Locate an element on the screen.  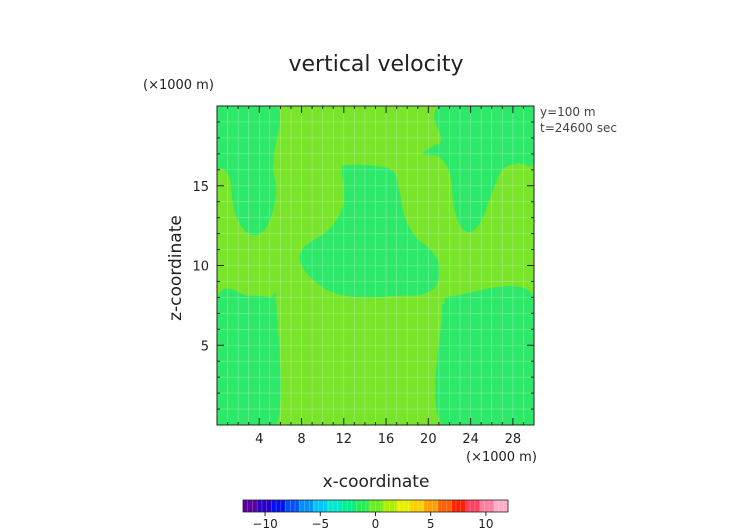
region-left-lower is located at coordinates (249, 356).